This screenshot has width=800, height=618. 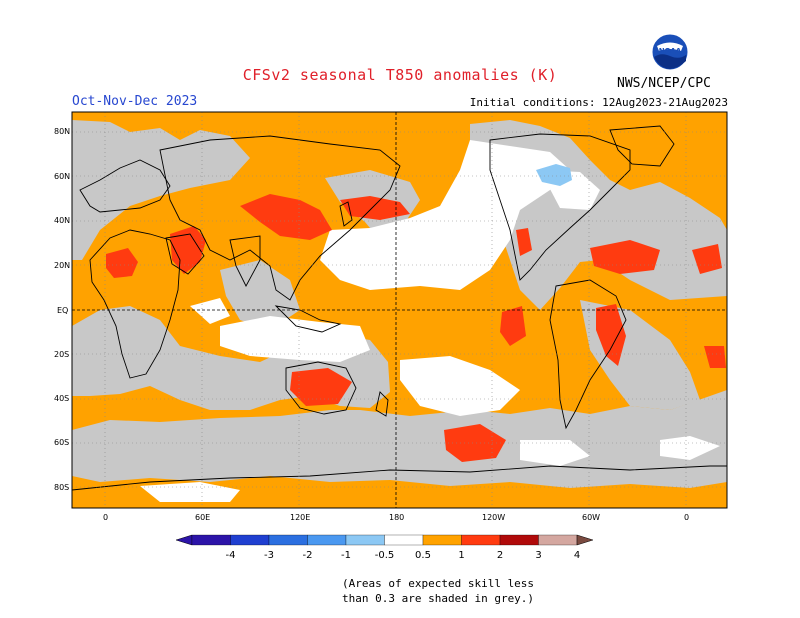 I want to click on agency-label: NWS/NCEP/CPC, so click(x=664, y=83).